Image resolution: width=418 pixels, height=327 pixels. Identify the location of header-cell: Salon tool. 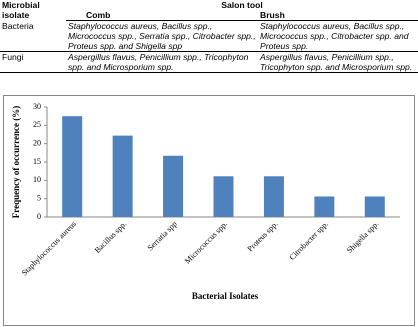
(242, 5).